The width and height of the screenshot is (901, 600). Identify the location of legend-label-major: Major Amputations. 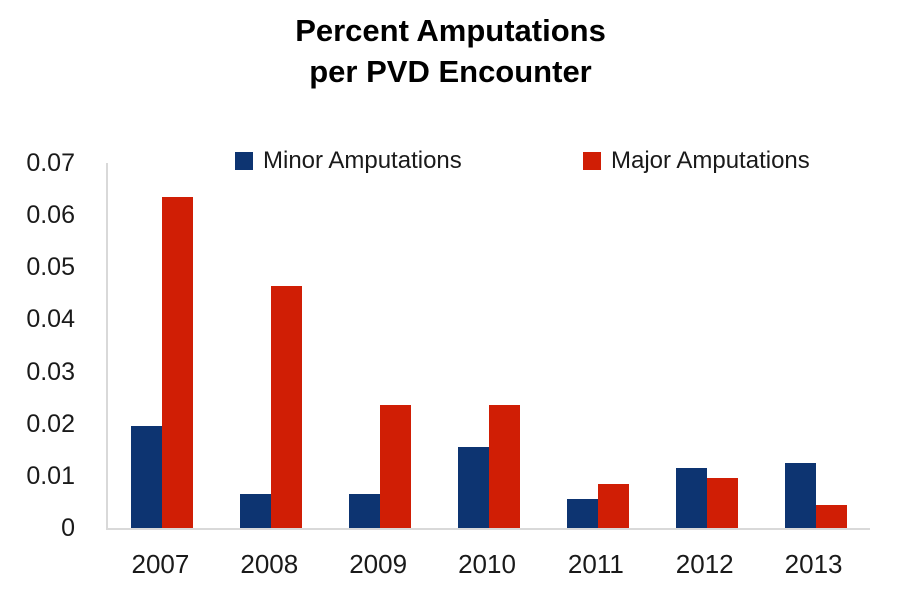
(710, 160).